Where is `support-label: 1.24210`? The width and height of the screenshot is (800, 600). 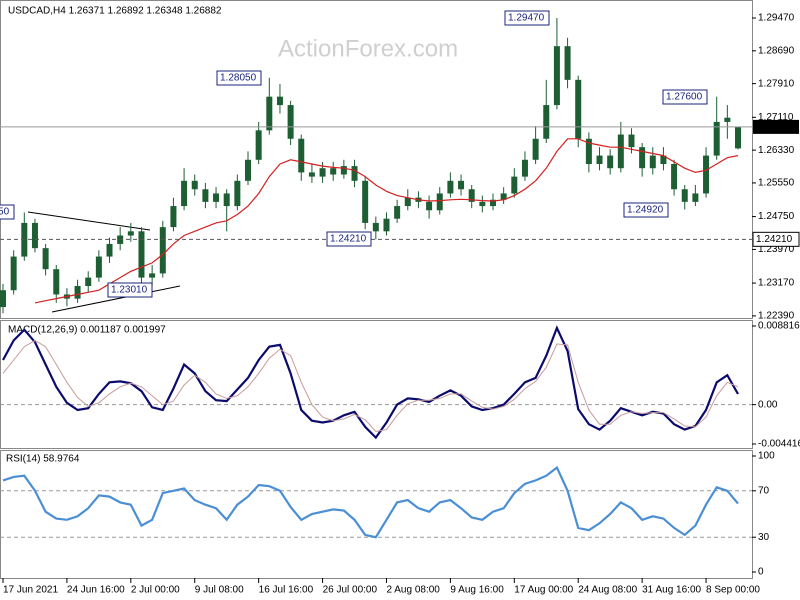
support-label: 1.24210 is located at coordinates (774, 239).